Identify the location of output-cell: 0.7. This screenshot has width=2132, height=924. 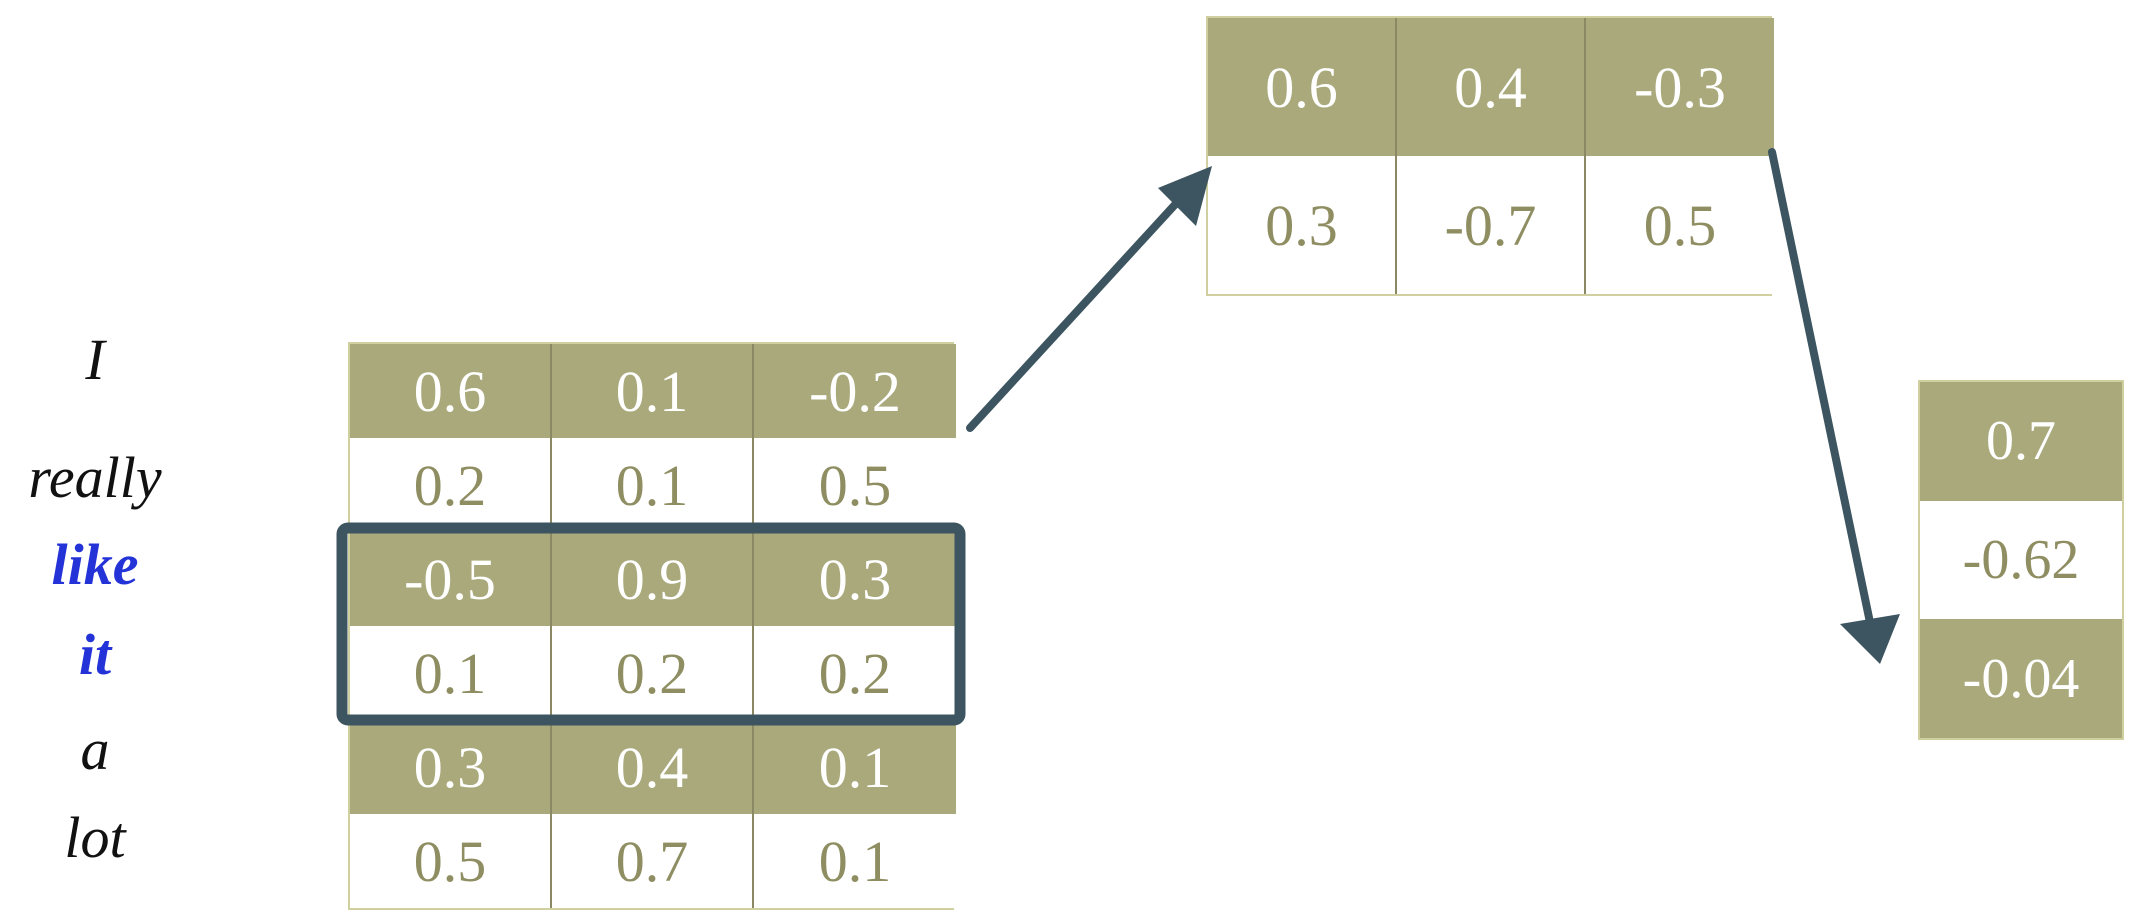
(2021, 441).